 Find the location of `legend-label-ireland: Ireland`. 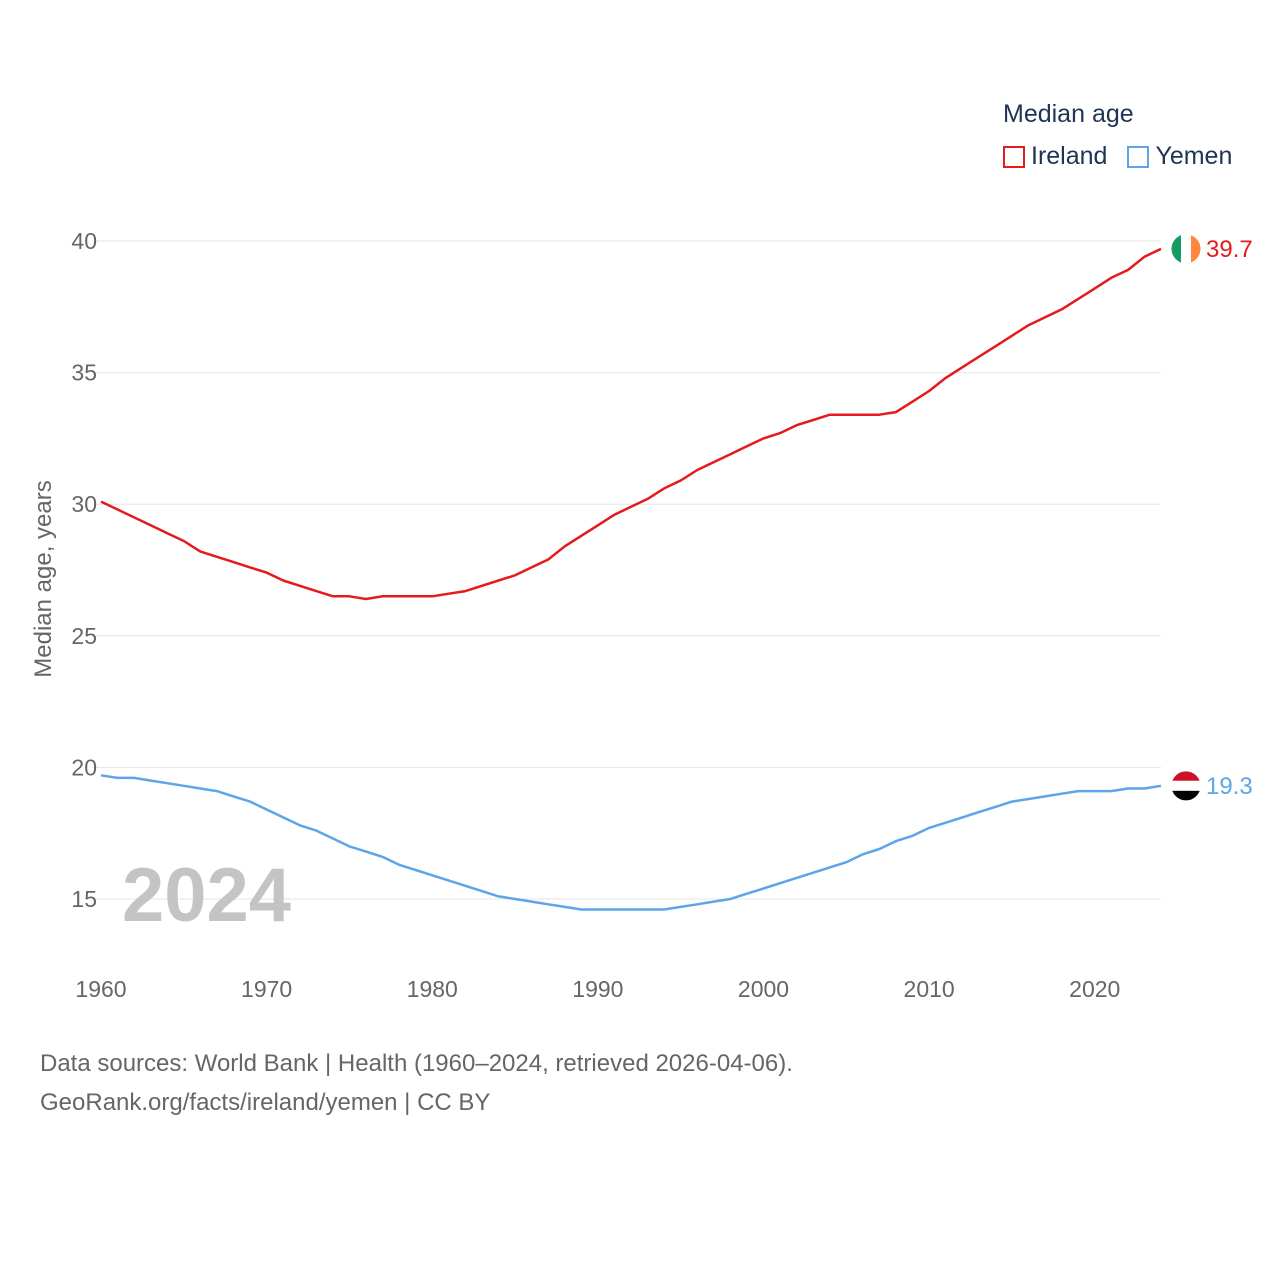

legend-label-ireland: Ireland is located at coordinates (1069, 156).